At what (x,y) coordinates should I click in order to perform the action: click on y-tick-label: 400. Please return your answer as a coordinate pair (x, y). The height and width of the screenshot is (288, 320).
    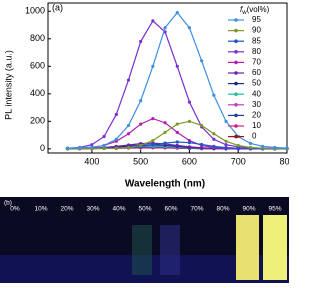
    Looking at the image, I should click on (37, 93).